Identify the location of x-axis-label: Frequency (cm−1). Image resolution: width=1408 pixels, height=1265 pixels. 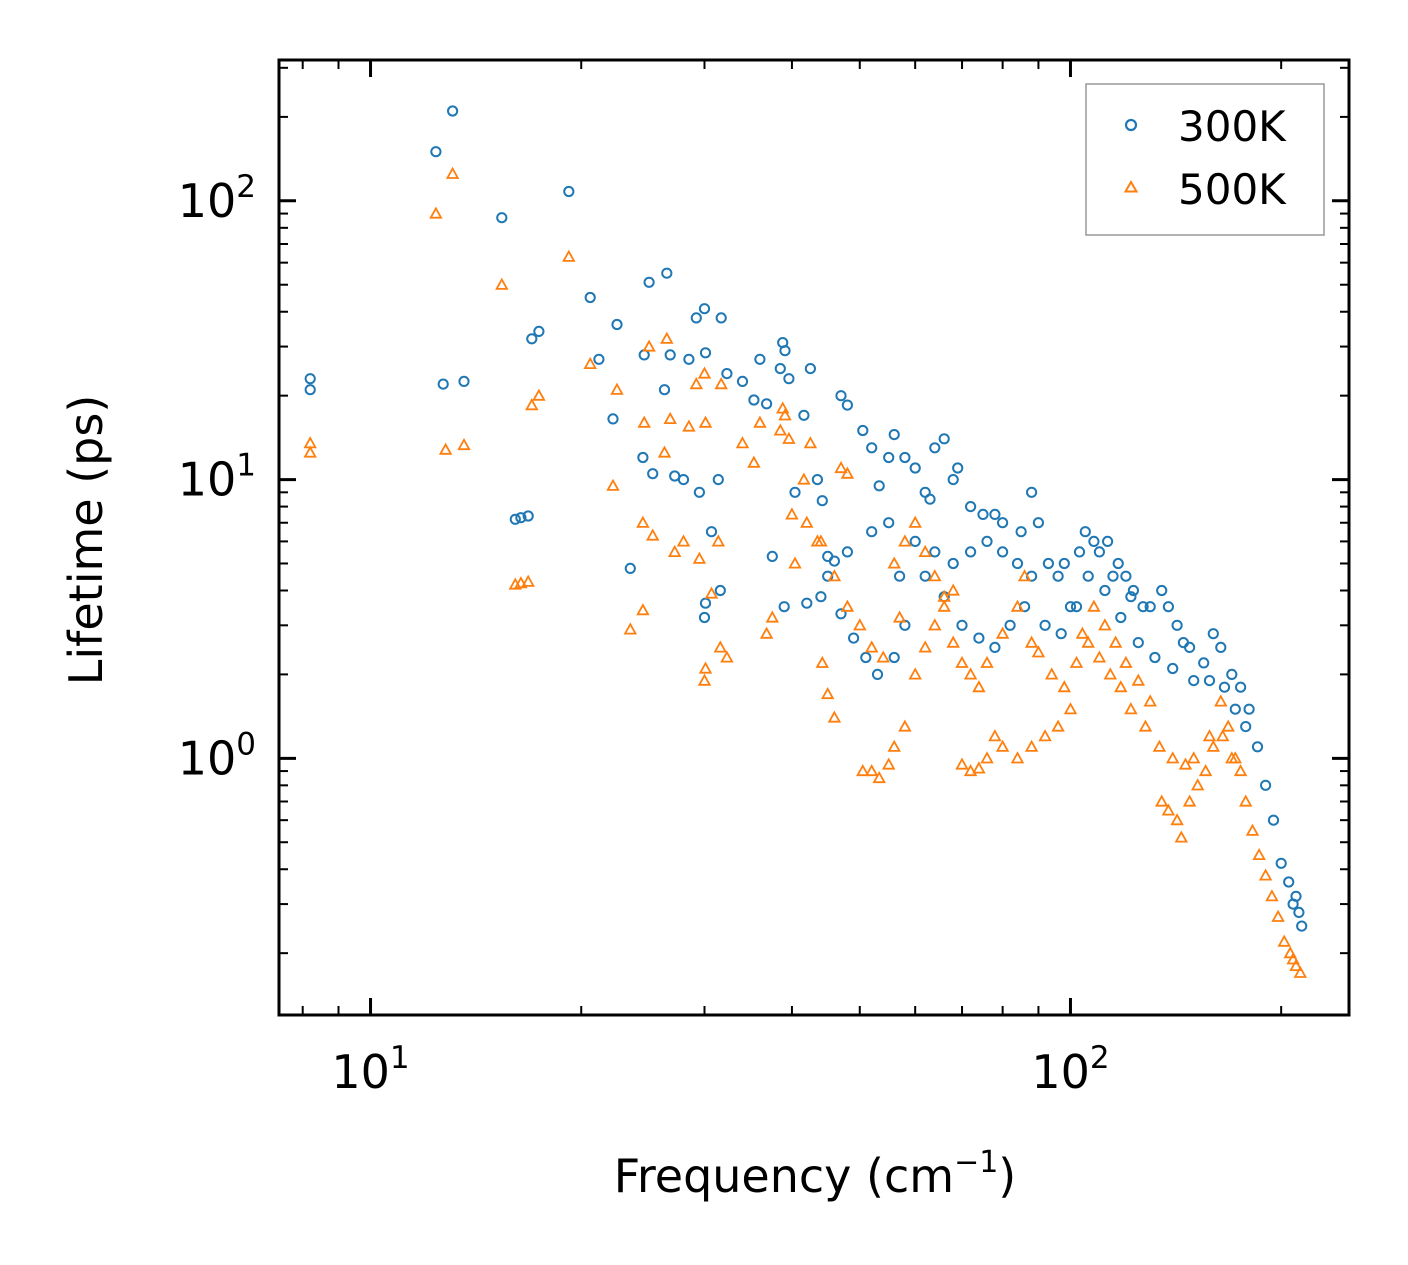
(815, 1174).